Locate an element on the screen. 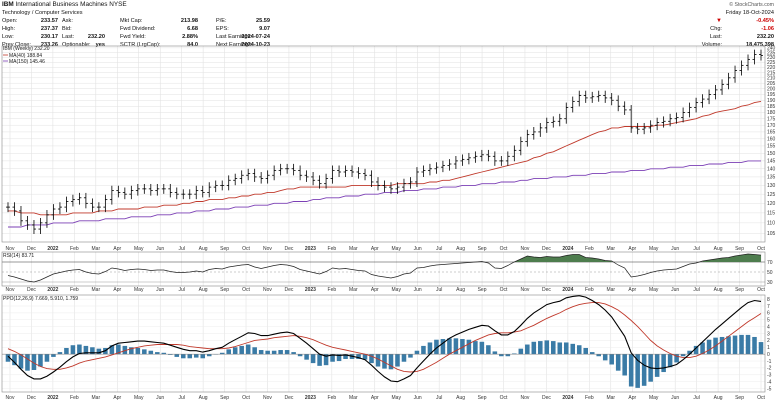  rsi-legend: RSI(14) 83.71 is located at coordinates (18, 256).